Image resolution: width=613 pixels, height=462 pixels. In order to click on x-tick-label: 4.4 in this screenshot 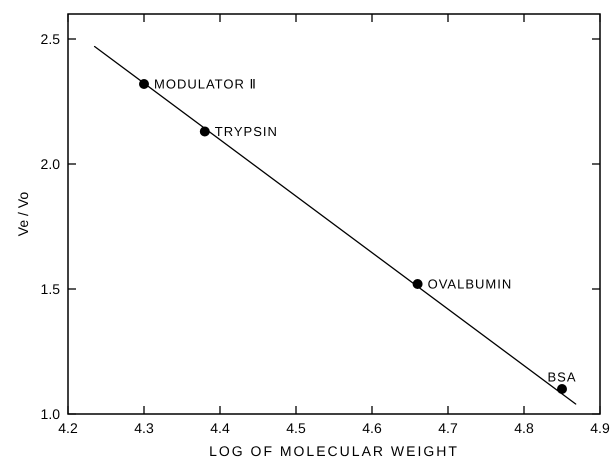, I will do `click(220, 428)`.